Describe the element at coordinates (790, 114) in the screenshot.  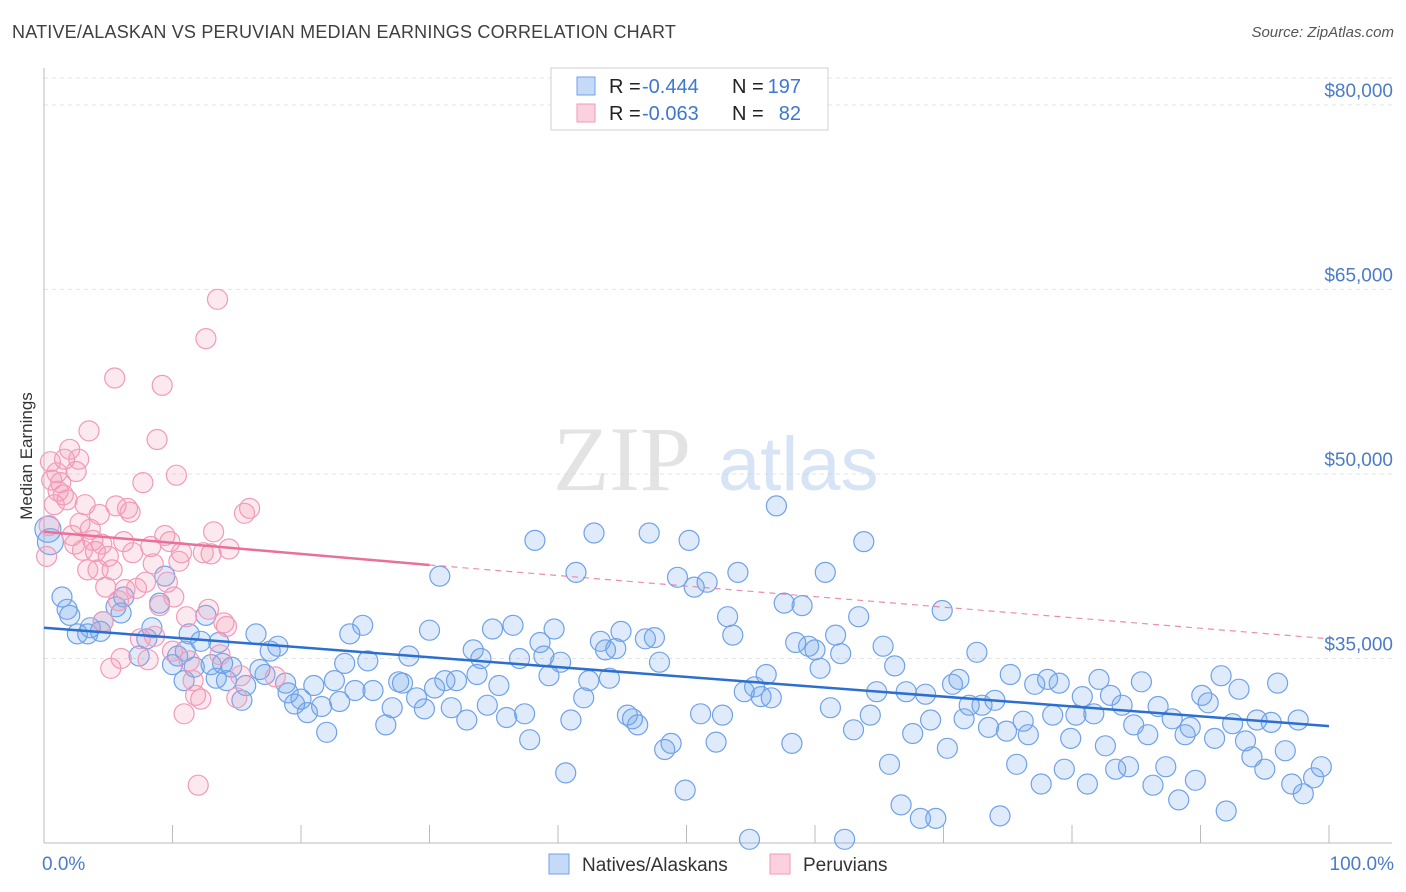
I see `legend-n-value-peruvians: 82` at that location.